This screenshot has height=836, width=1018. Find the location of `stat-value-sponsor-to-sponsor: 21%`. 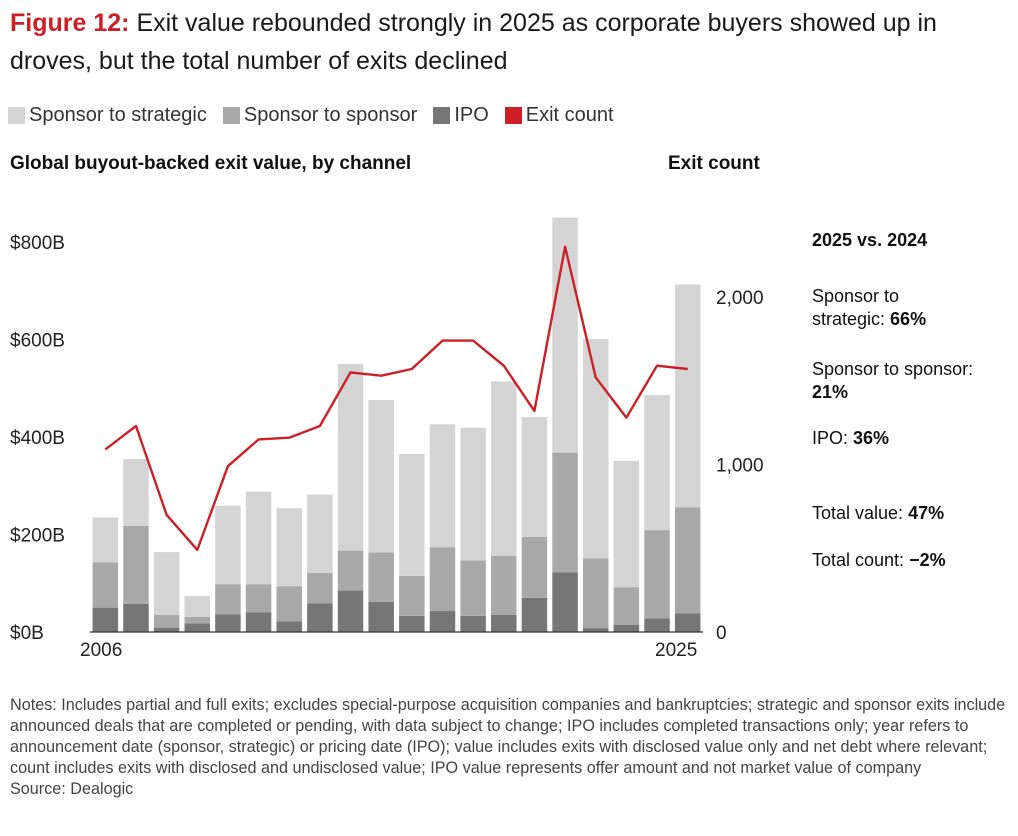

stat-value-sponsor-to-sponsor: 21% is located at coordinates (830, 392).